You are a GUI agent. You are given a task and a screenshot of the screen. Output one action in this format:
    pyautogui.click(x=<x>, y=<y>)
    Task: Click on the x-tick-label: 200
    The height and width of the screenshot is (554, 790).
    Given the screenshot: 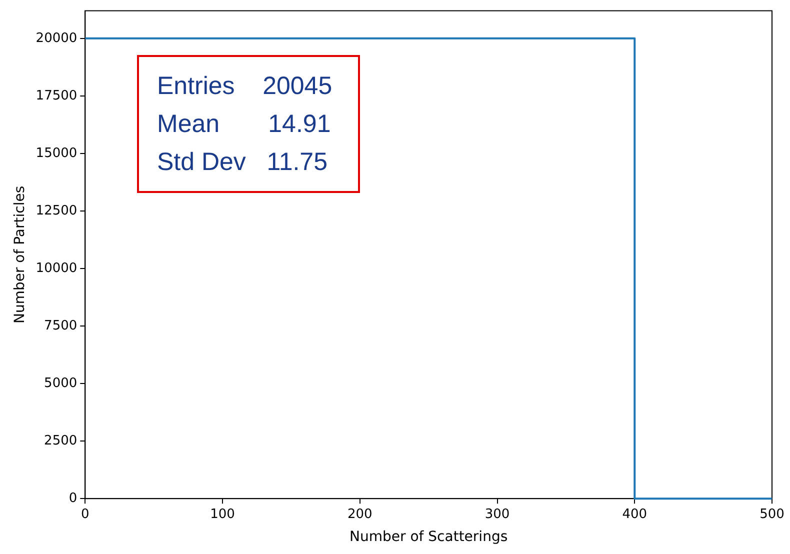 What is the action you would take?
    pyautogui.click(x=359, y=514)
    